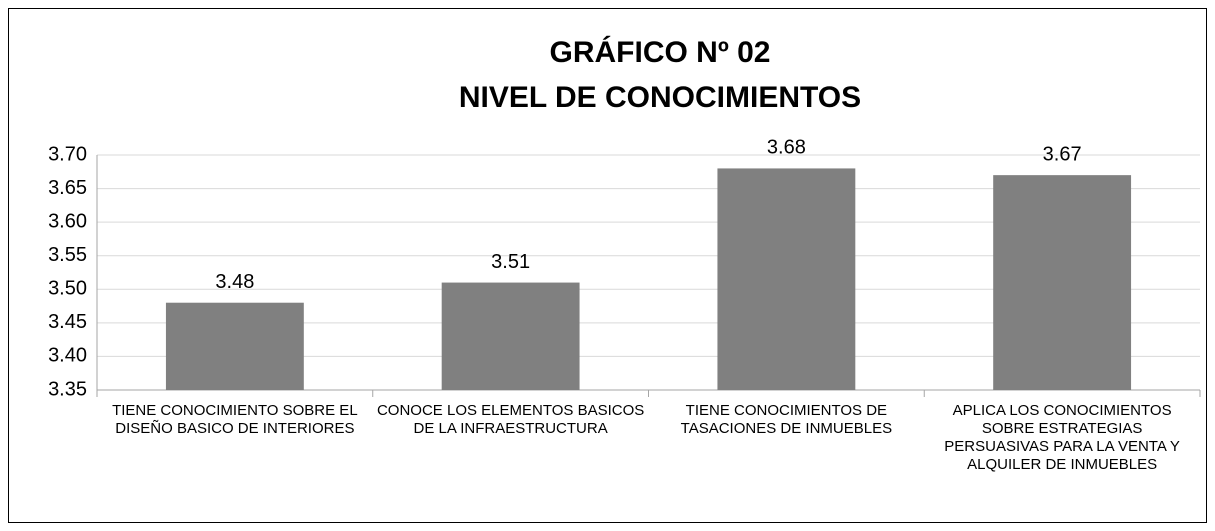  I want to click on chart-subtitle: NIVEL DE CONOCIMIENTOS, so click(660, 97).